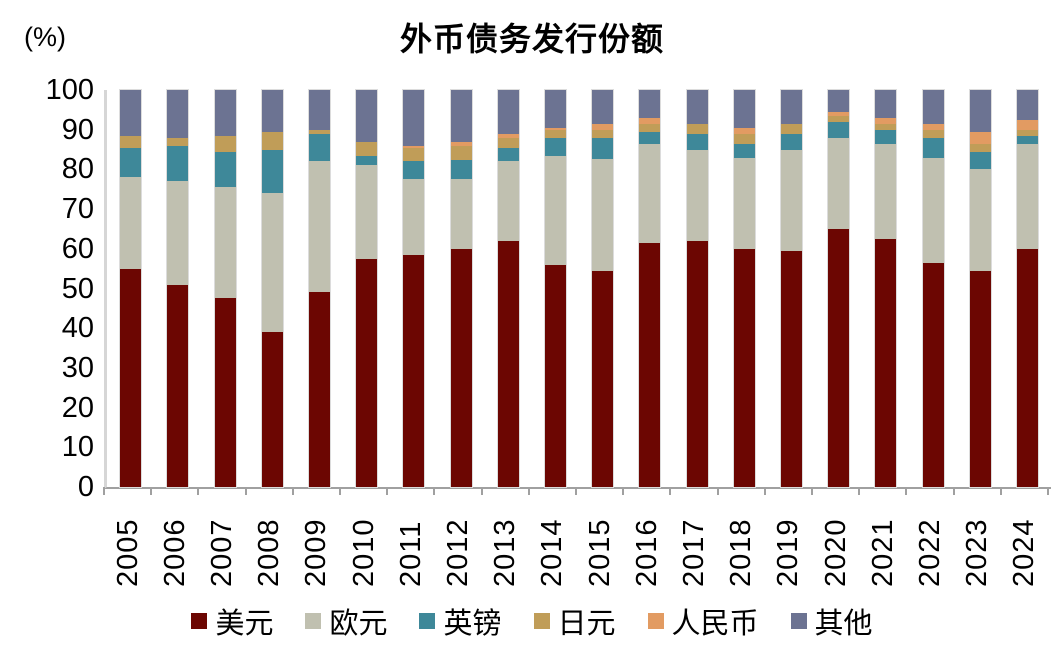  What do you see at coordinates (77, 288) in the screenshot?
I see `y-axis-tick-label: 50` at bounding box center [77, 288].